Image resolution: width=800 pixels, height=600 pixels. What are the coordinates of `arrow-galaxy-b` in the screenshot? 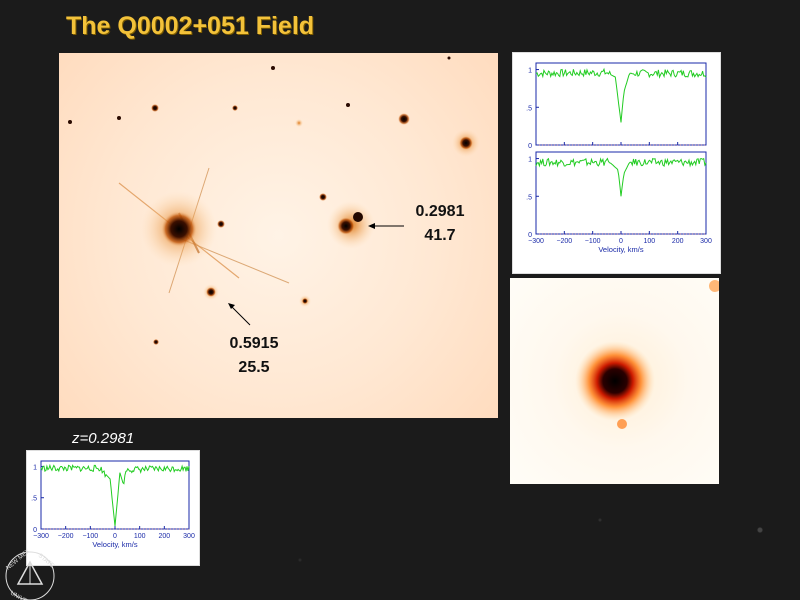 It's located at (239, 314).